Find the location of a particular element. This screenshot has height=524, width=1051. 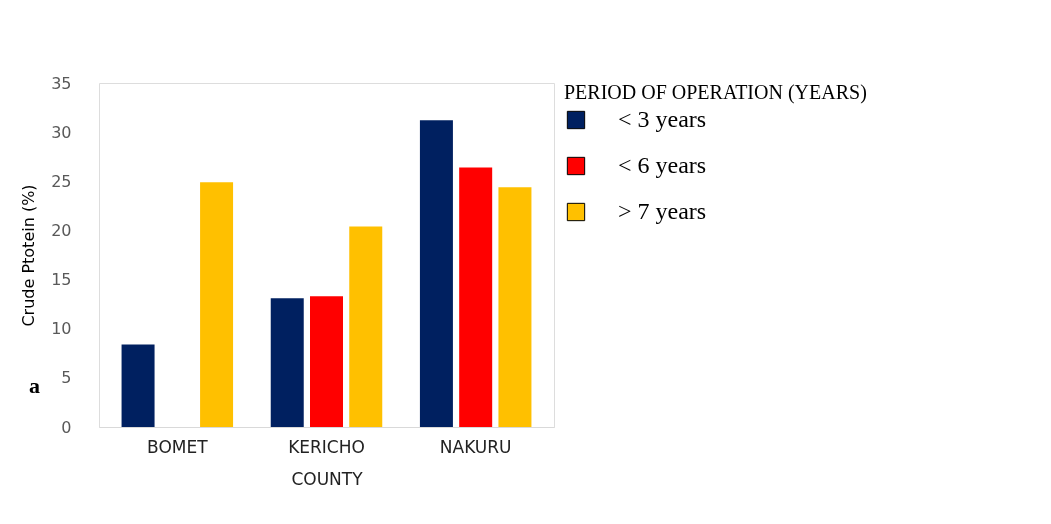

y-axis-title: Crude Ptotein (%) is located at coordinates (29, 255).